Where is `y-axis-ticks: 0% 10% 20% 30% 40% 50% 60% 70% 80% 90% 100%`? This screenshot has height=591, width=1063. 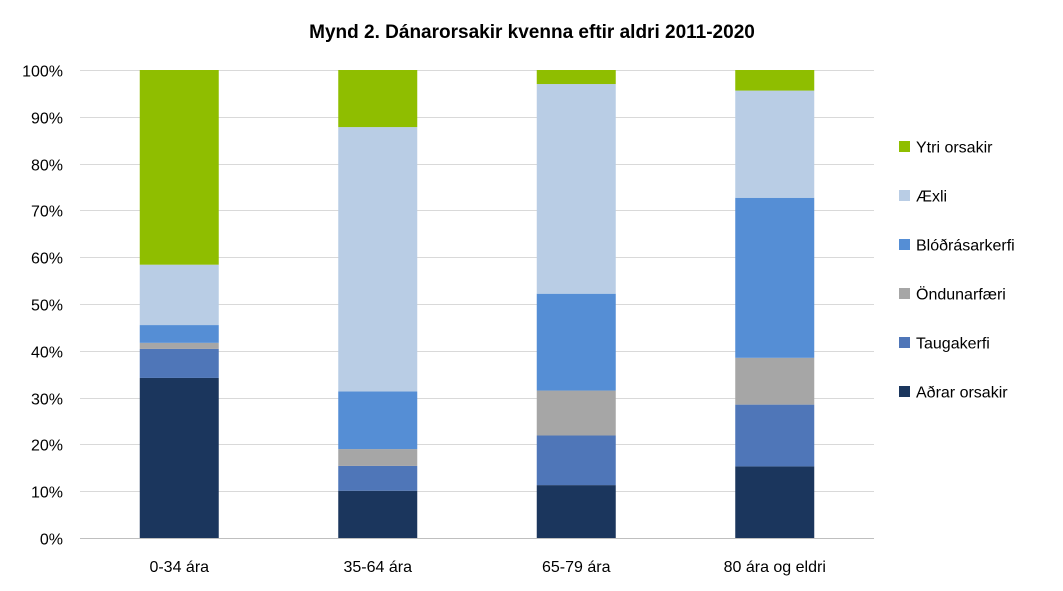 y-axis-ticks: 0% 10% 20% 30% 40% 50% 60% 70% 80% 90% 100% is located at coordinates (42, 306).